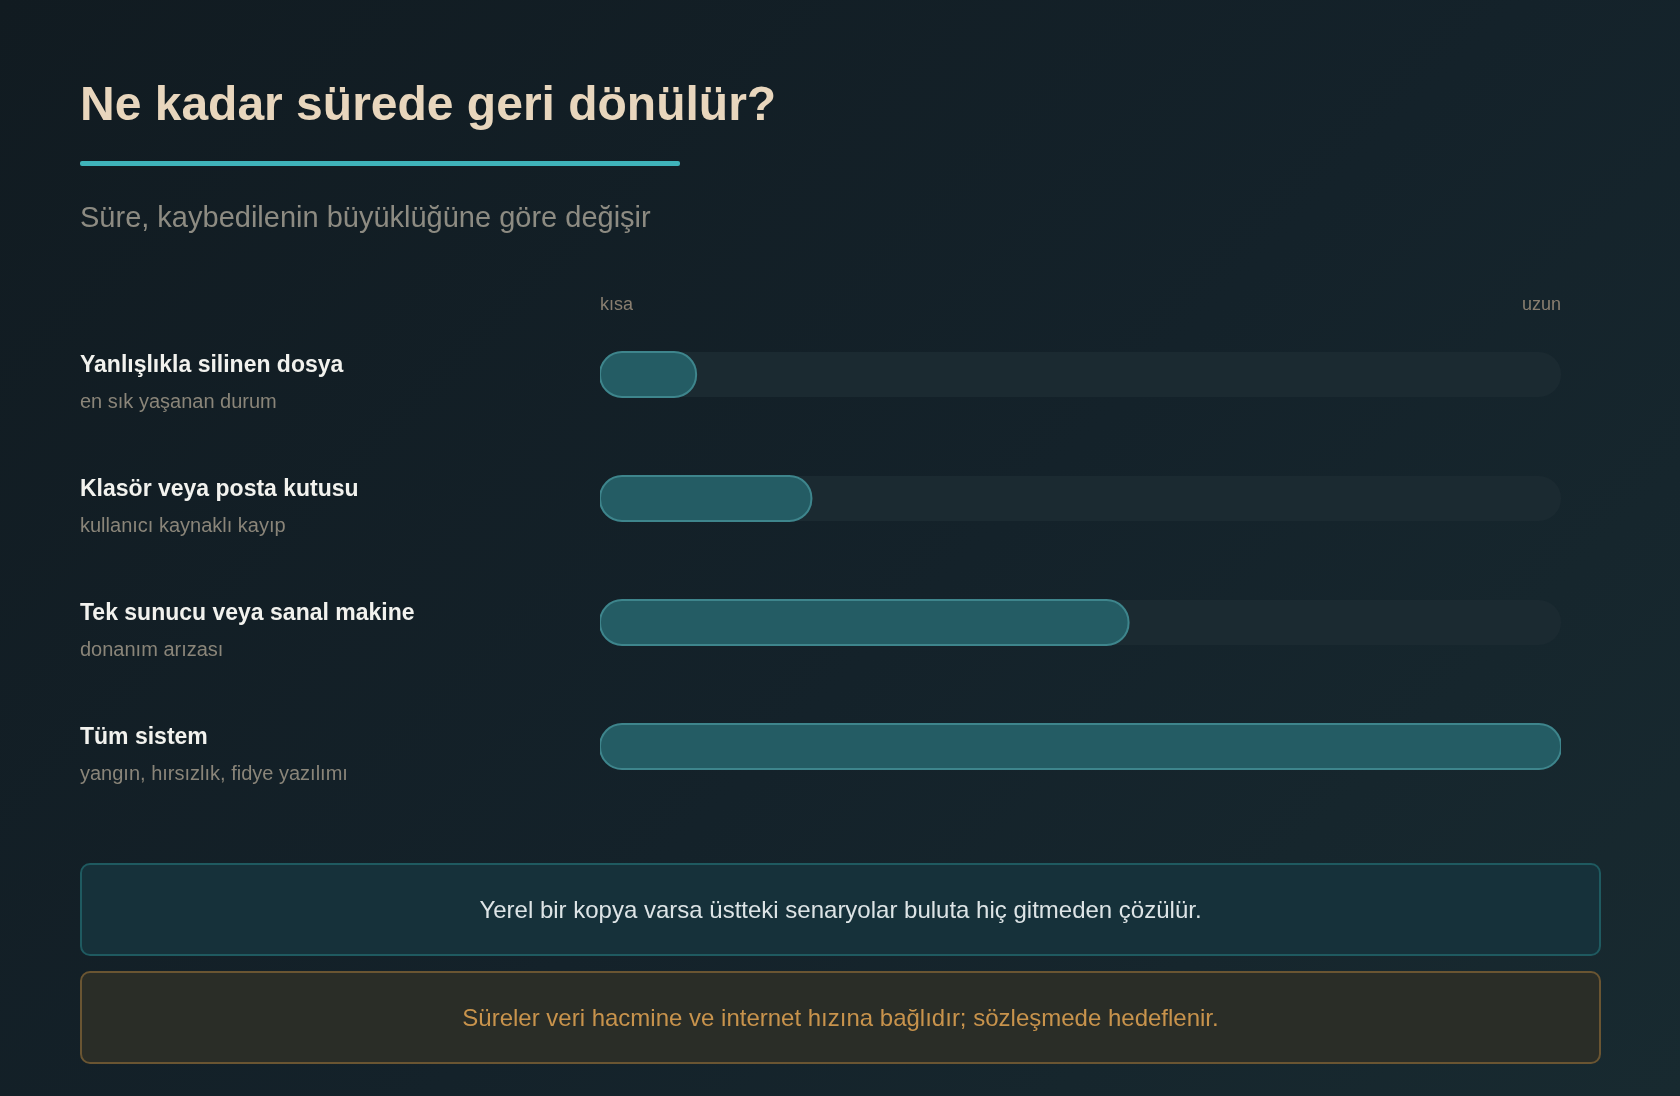 The width and height of the screenshot is (1680, 1096). I want to click on text: Süre, kaybedilenin büyüklüğüne göre değişir, so click(365, 217).